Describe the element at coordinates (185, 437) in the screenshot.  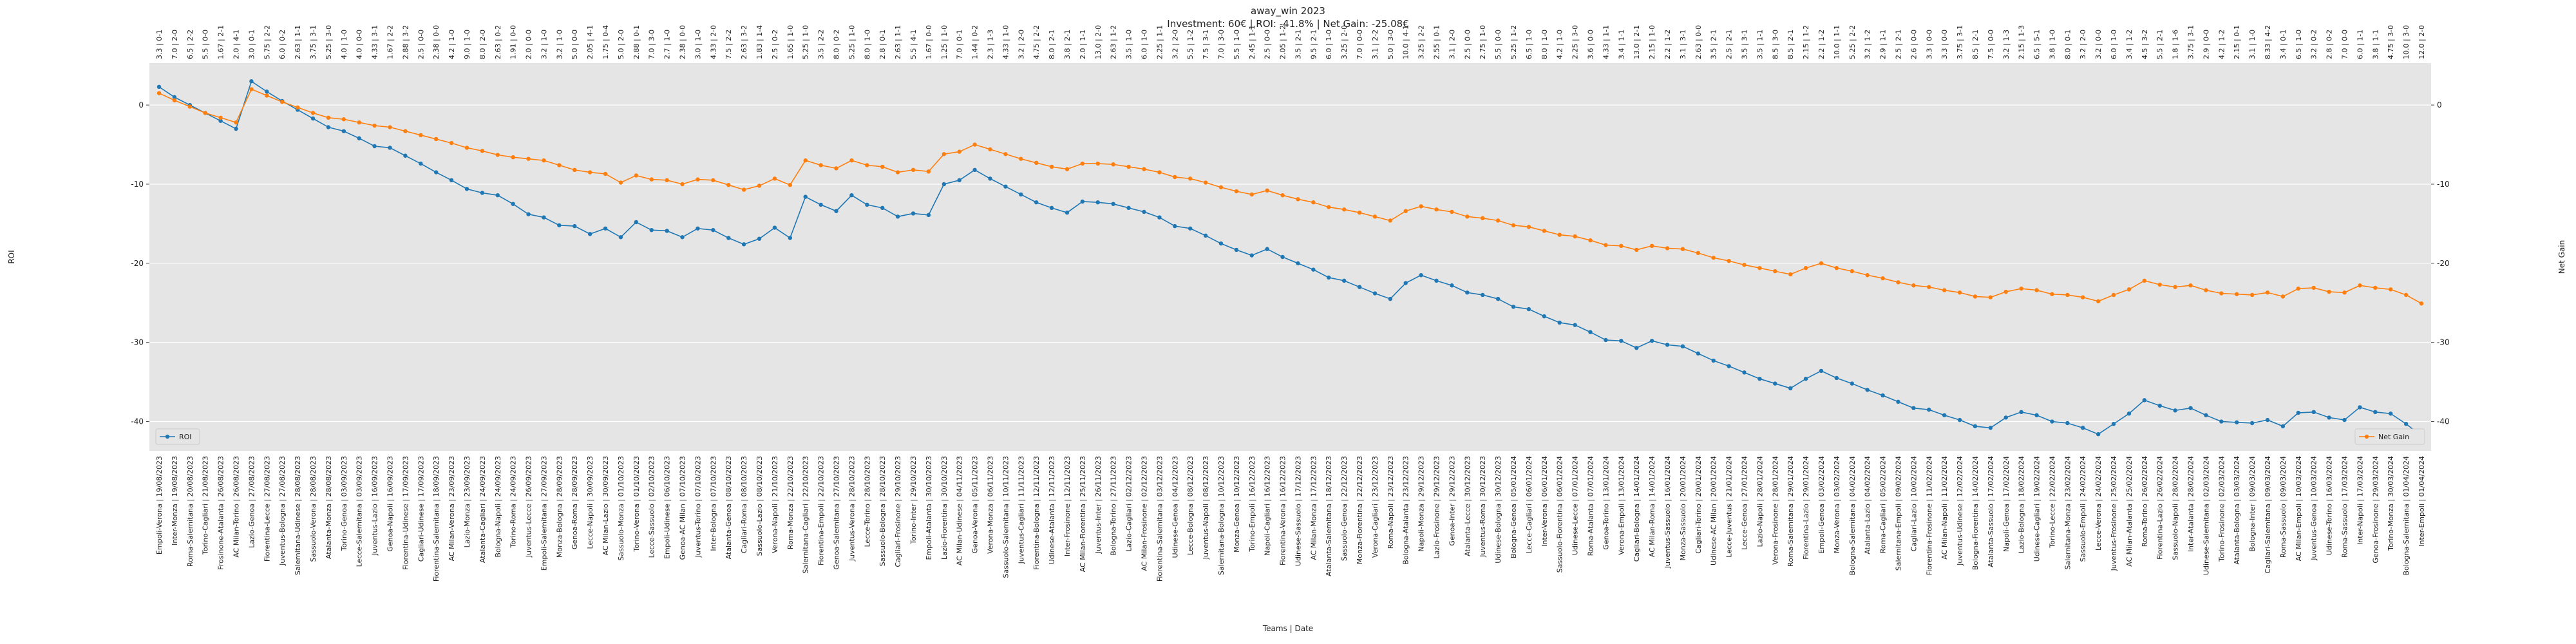
I see `legend-label: ROI` at that location.